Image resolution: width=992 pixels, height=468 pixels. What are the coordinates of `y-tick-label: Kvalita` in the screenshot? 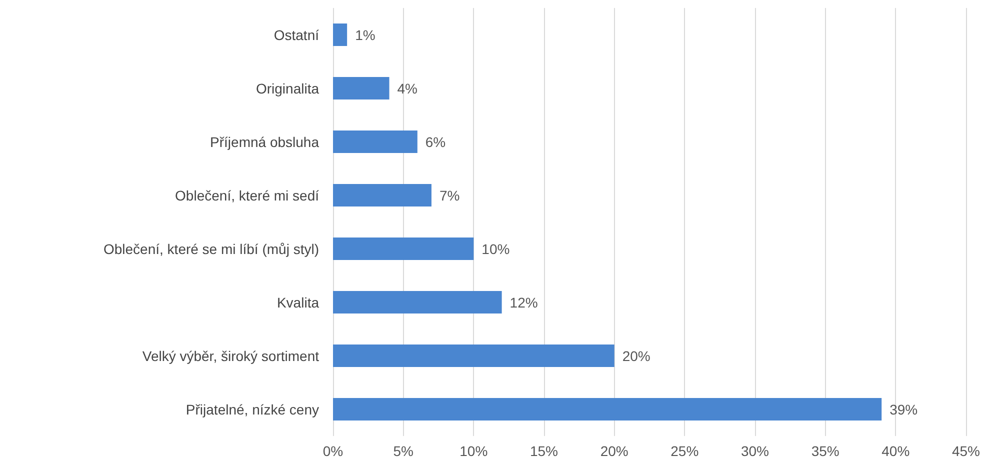 It's located at (298, 302).